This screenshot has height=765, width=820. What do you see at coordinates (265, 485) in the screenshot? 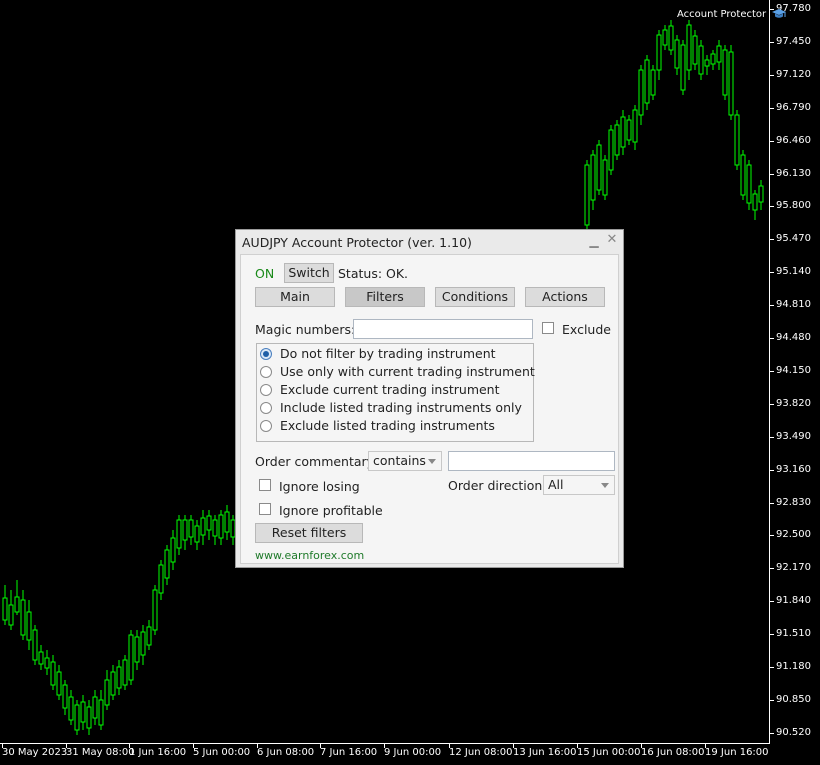
I see `ignore-losing-checkbox` at bounding box center [265, 485].